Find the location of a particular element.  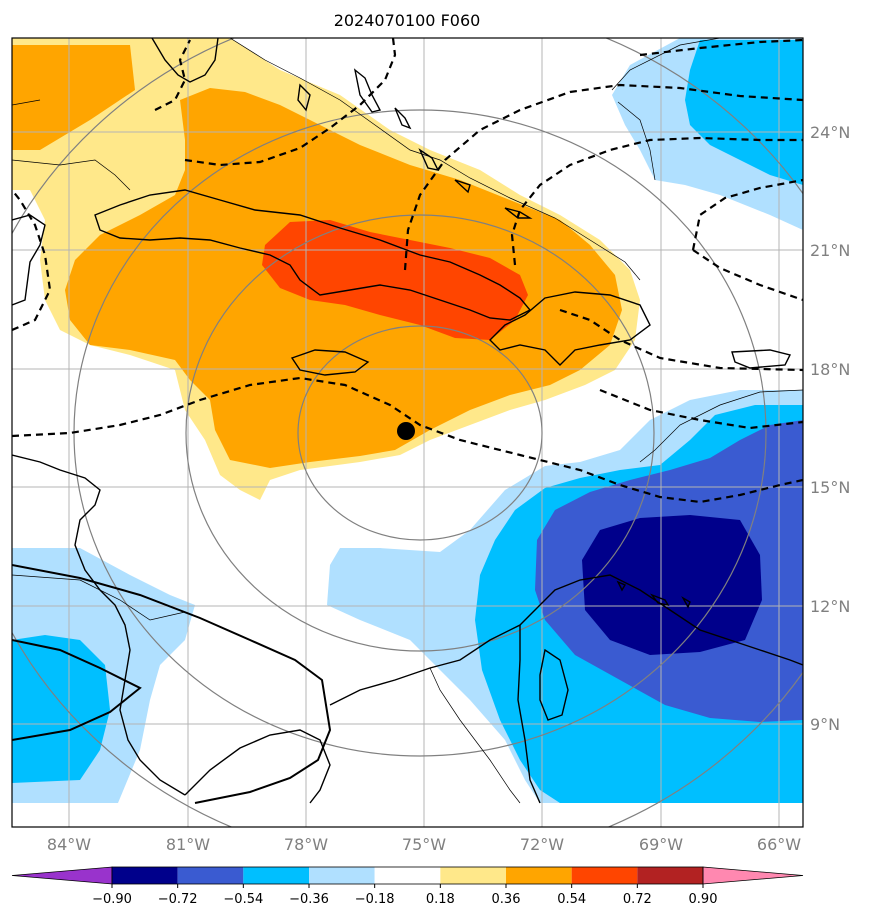

fill-orange-north is located at coordinates (73, 97).